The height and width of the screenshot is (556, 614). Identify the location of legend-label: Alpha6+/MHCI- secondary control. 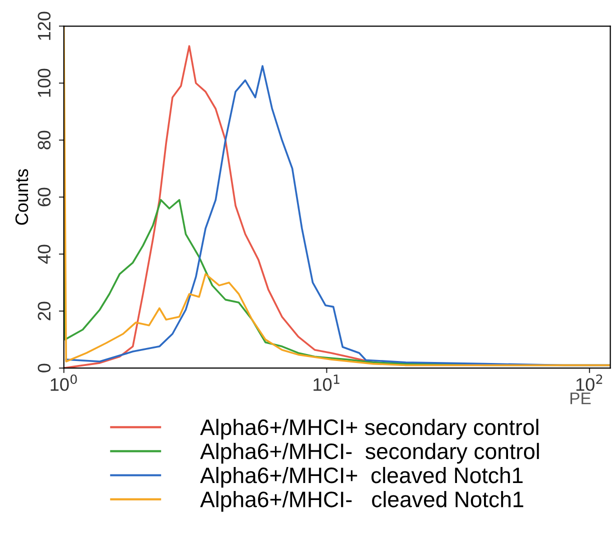
(369, 453).